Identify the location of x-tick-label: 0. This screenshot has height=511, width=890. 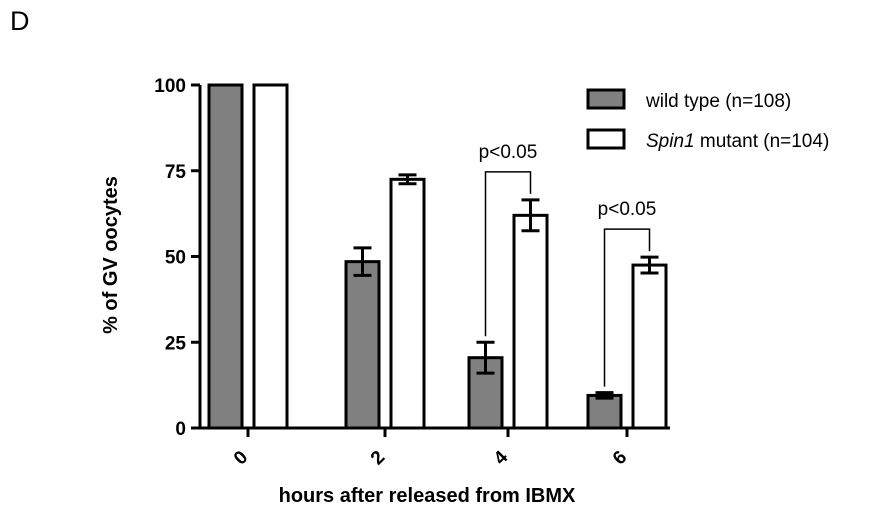
(241, 458).